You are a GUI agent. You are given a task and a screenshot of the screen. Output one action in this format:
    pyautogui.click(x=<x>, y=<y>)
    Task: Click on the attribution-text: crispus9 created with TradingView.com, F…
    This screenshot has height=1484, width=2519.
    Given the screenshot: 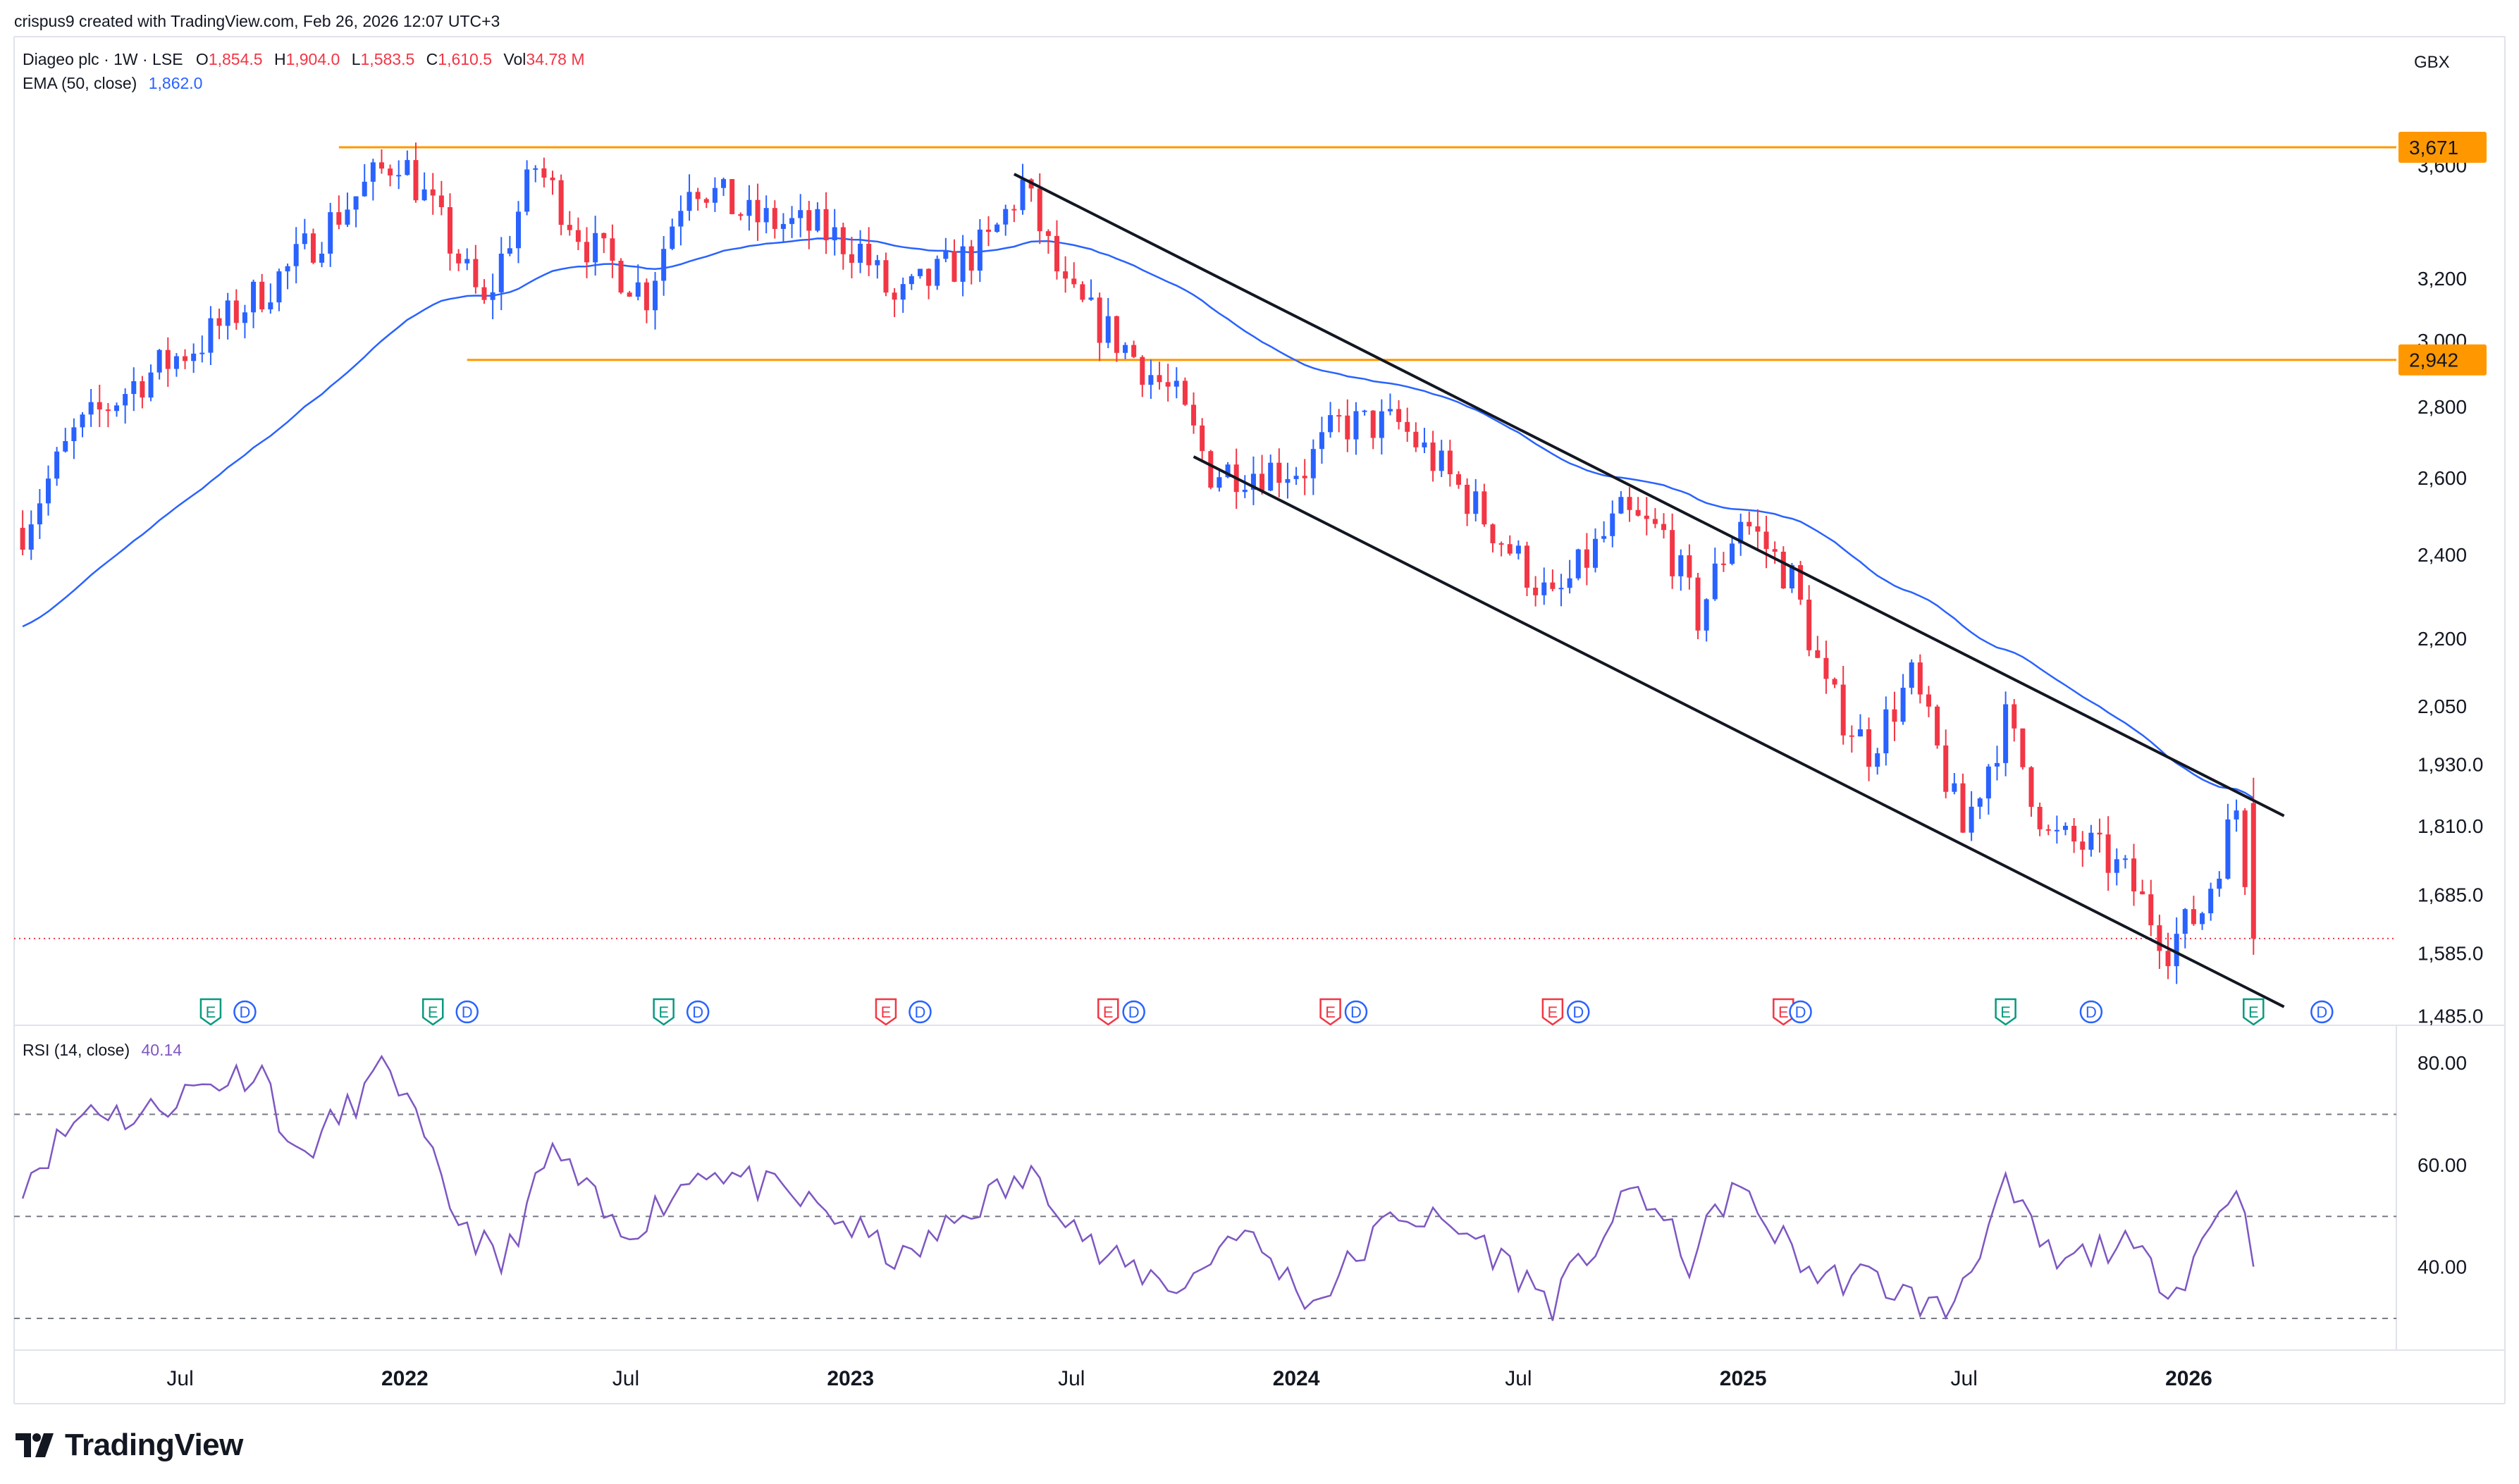 What is the action you would take?
    pyautogui.click(x=257, y=21)
    